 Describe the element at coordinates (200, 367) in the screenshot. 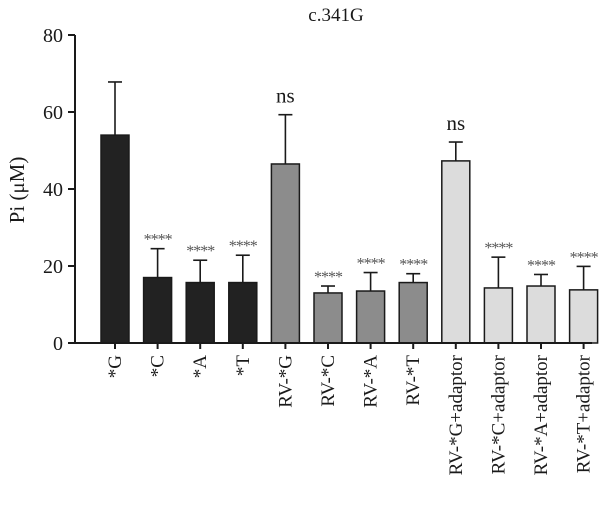

I see `x-tick-label: *A` at that location.